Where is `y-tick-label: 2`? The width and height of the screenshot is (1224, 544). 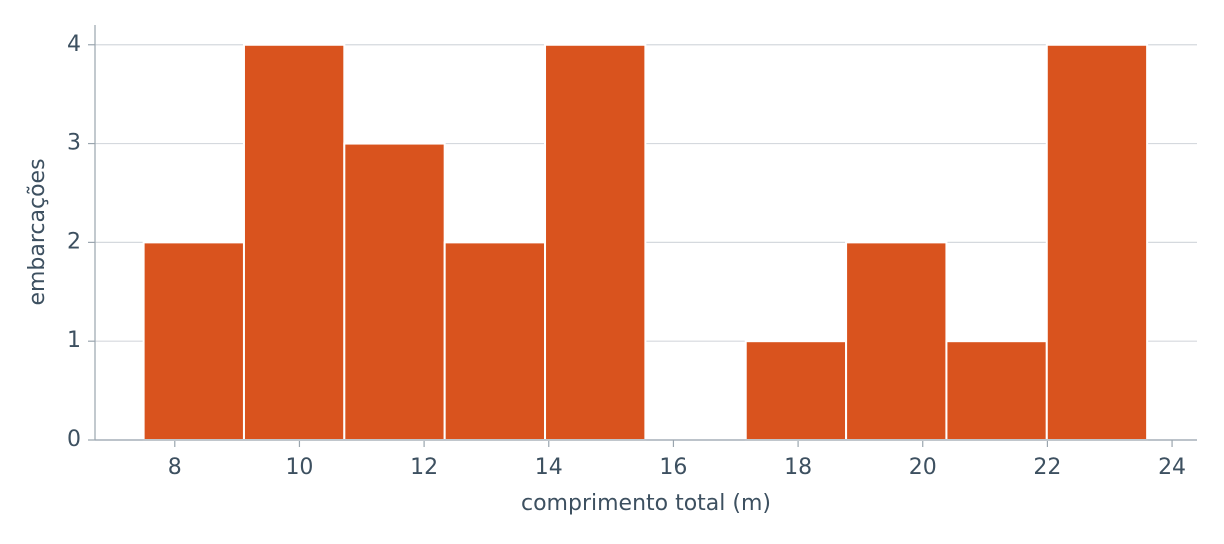
y-tick-label: 2 is located at coordinates (74, 241).